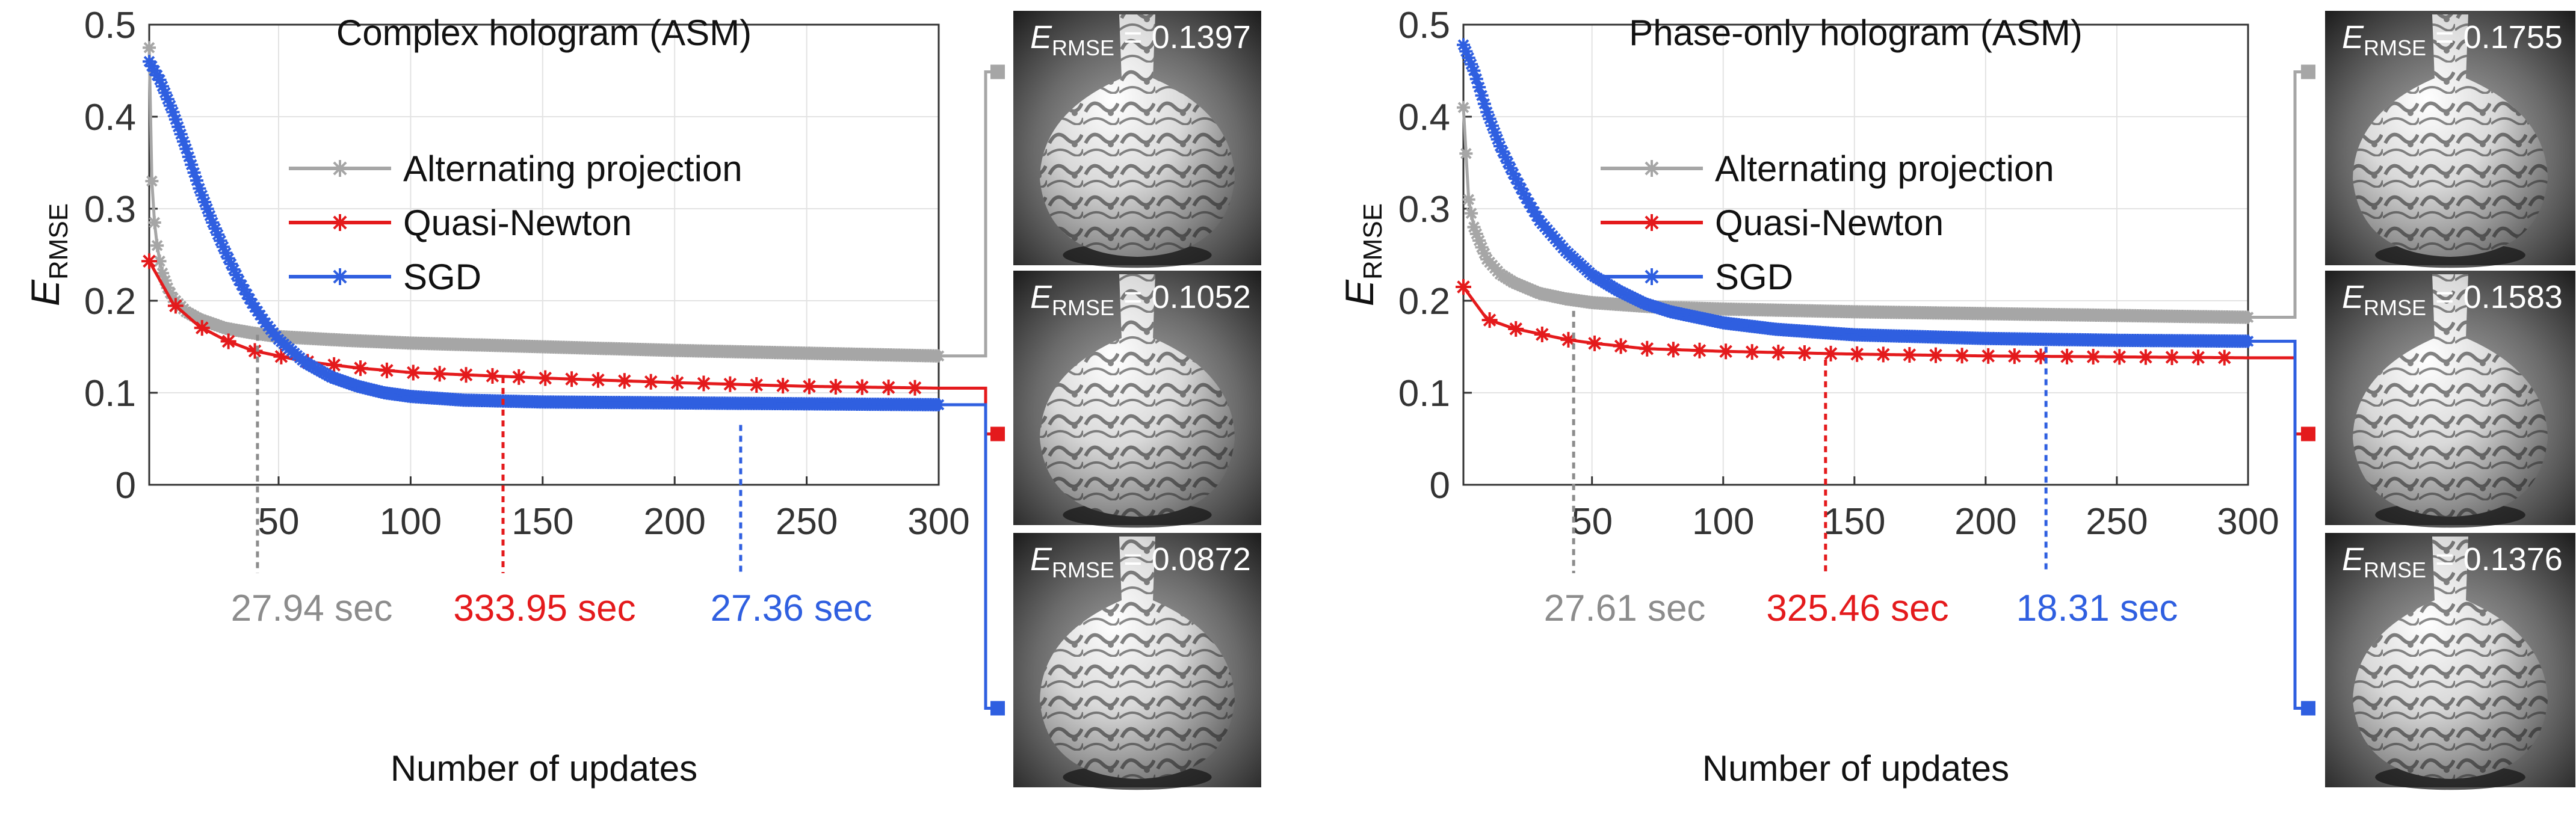  What do you see at coordinates (110, 209) in the screenshot?
I see `y-tick-label: 0.3` at bounding box center [110, 209].